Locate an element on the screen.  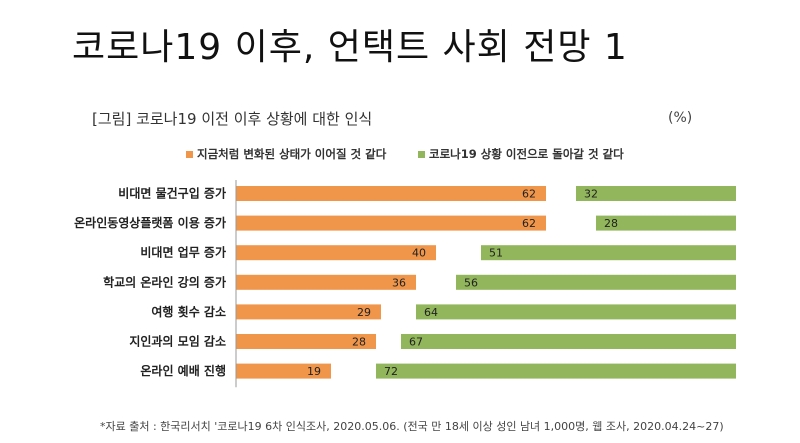
value-label-changed: 29 is located at coordinates (364, 312).